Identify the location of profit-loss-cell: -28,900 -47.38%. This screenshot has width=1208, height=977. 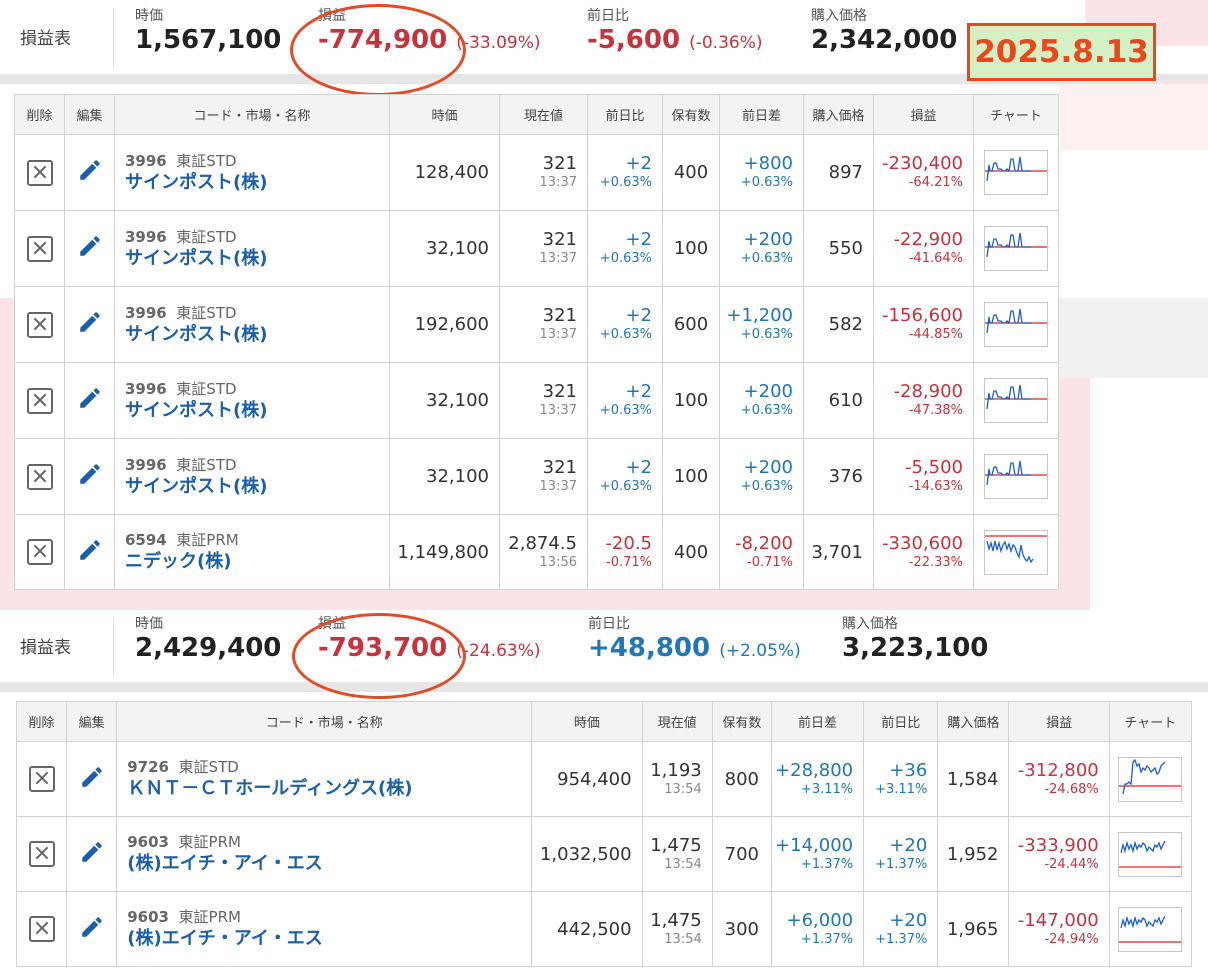
(923, 400).